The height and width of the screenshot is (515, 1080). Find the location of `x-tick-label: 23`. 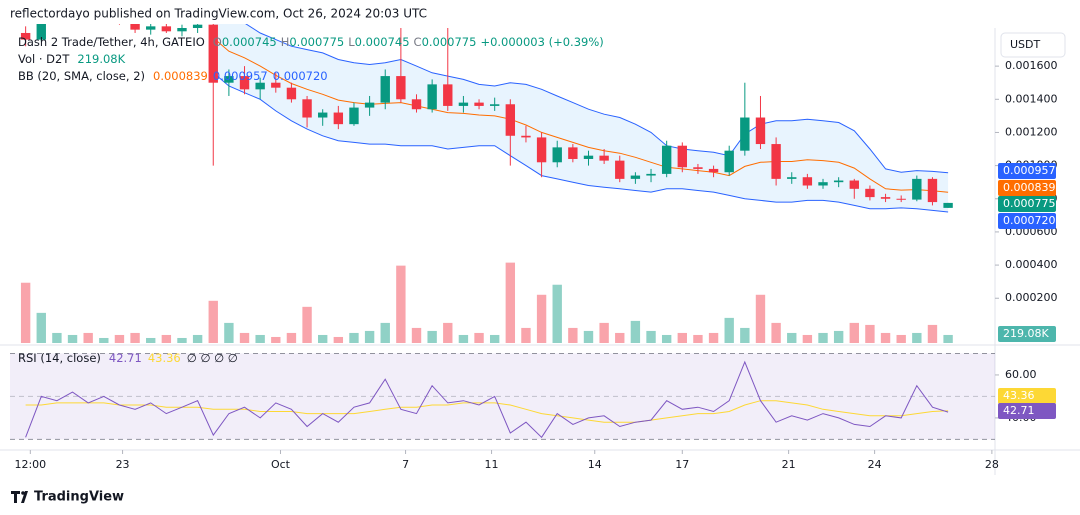

x-tick-label: 23 is located at coordinates (123, 464).